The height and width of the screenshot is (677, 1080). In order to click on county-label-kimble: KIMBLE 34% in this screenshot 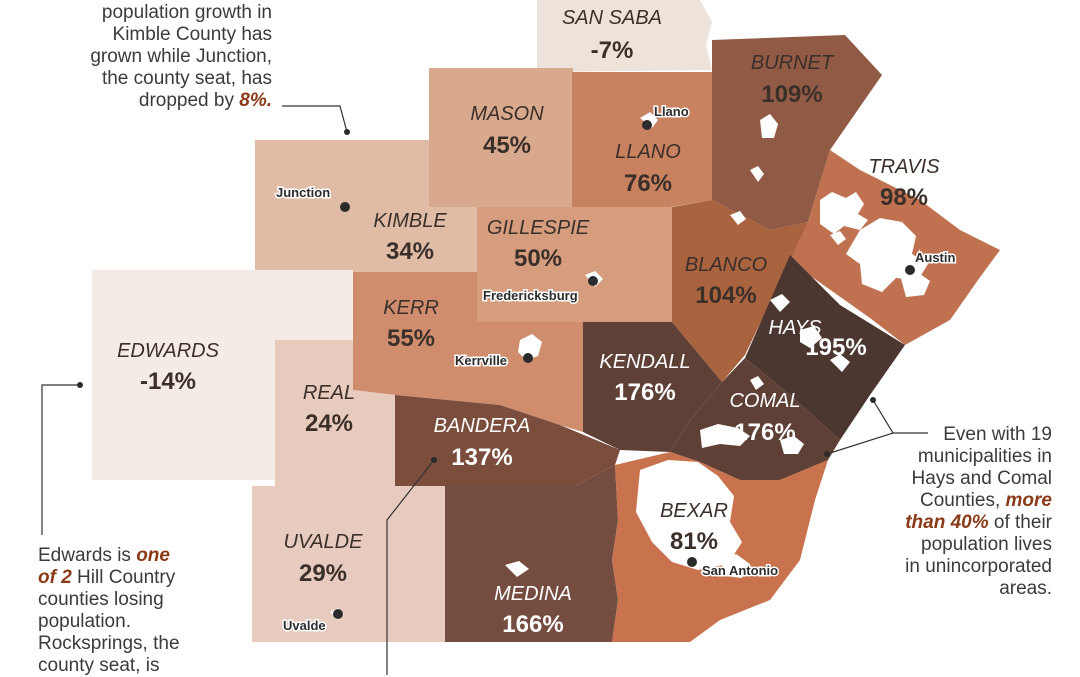, I will do `click(410, 237)`.